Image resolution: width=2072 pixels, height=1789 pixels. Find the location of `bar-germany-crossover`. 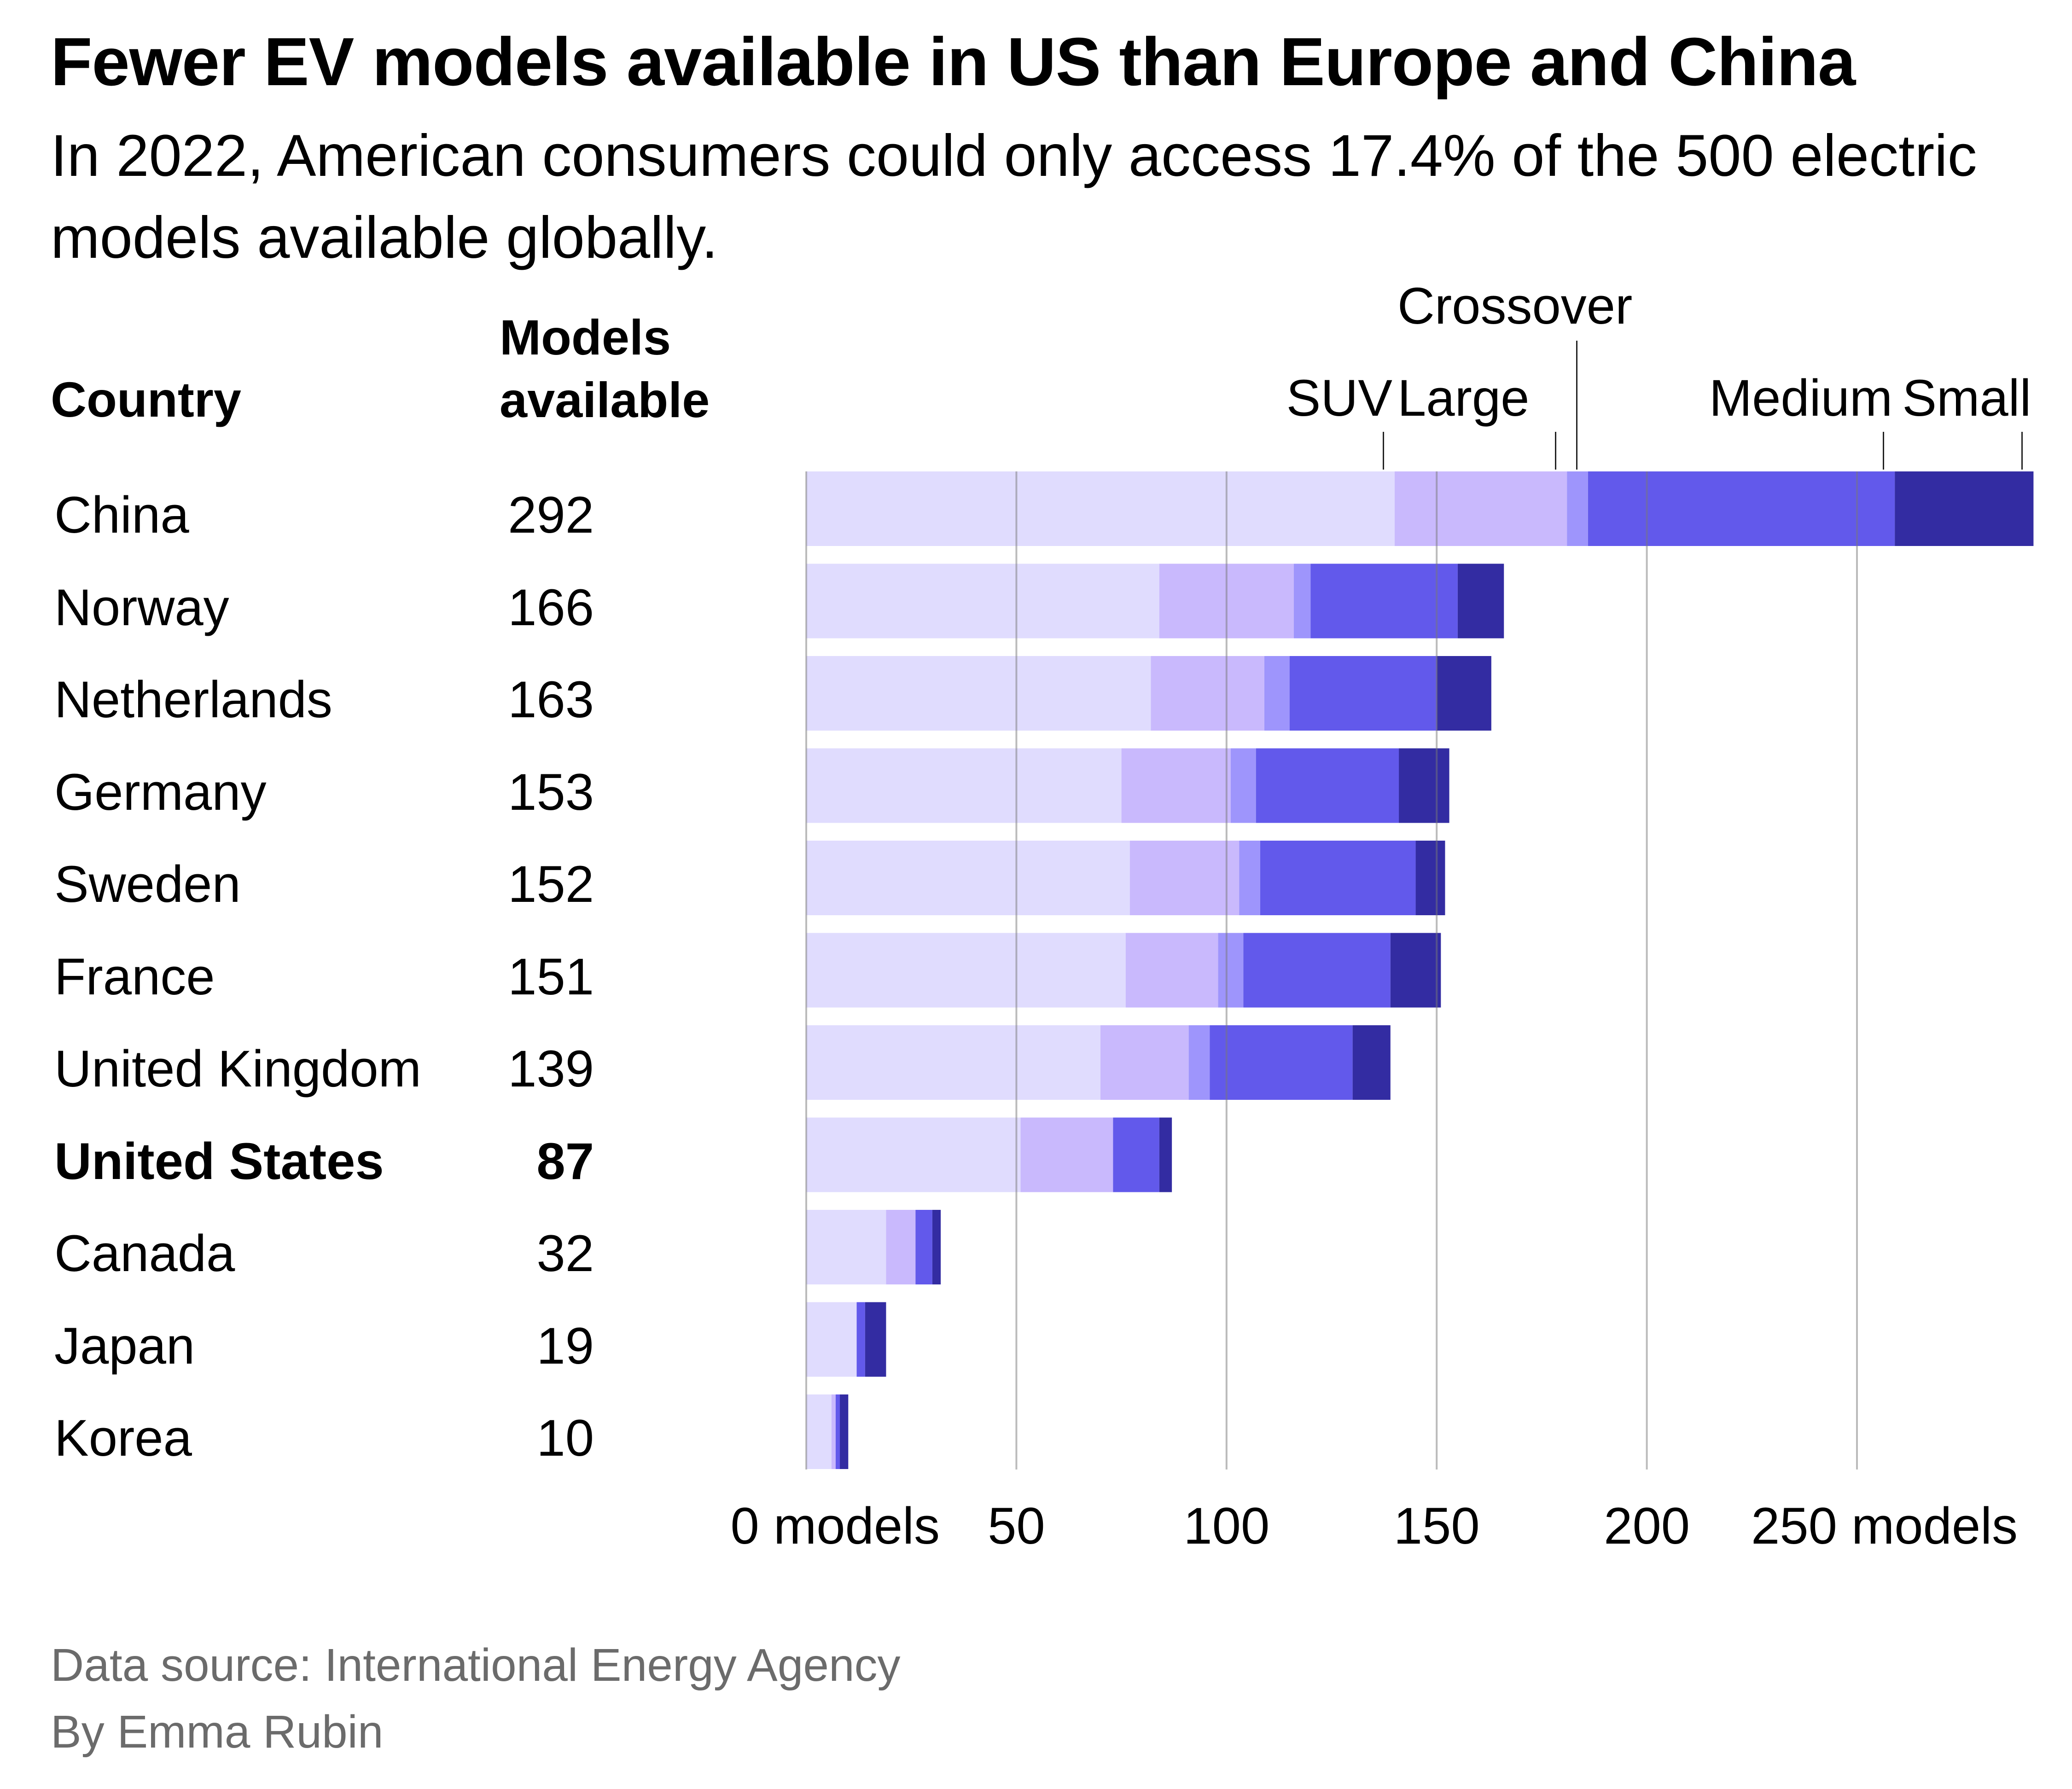

bar-germany-crossover is located at coordinates (1243, 785).